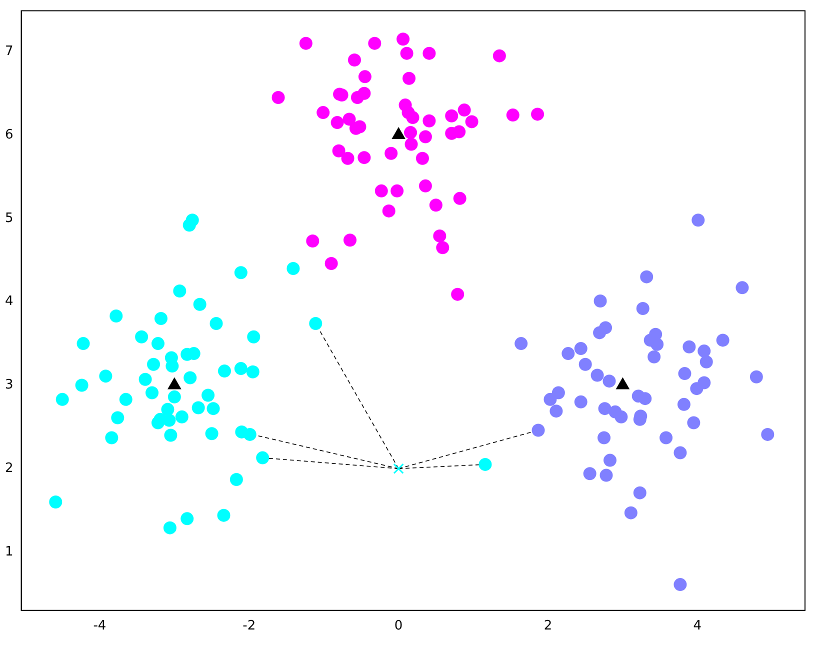 The width and height of the screenshot is (813, 647). Describe the element at coordinates (249, 626) in the screenshot. I see `x-tick-label: -2` at that location.